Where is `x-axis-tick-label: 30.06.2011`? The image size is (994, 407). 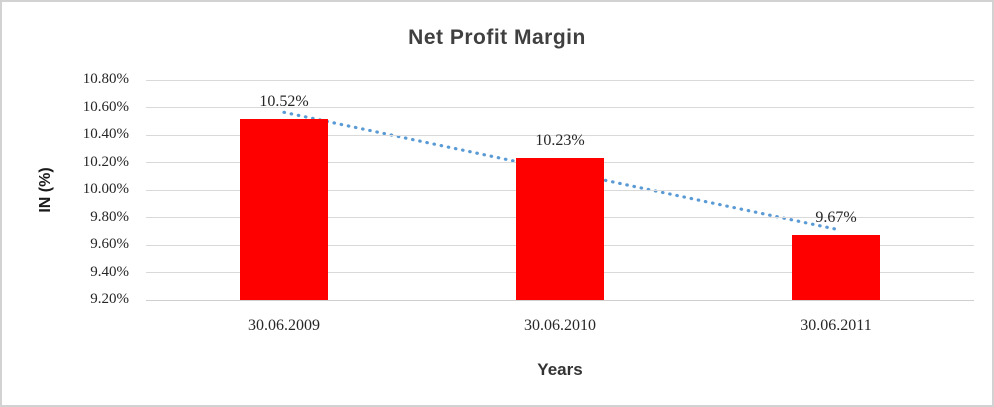 x-axis-tick-label: 30.06.2011 is located at coordinates (836, 325).